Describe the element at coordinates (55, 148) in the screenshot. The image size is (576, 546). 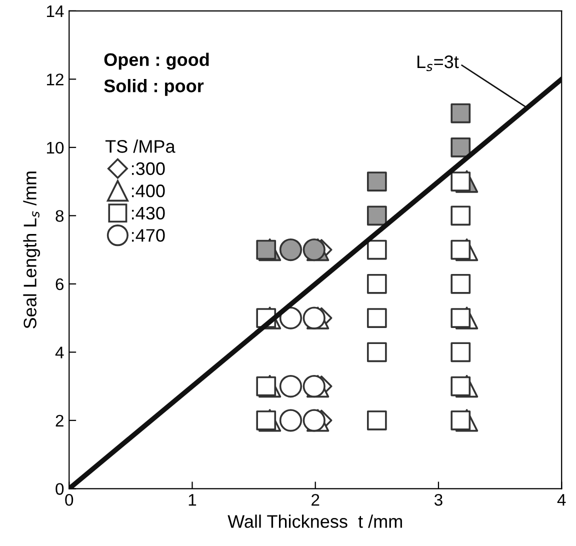
I see `y-tick-label: 10` at that location.